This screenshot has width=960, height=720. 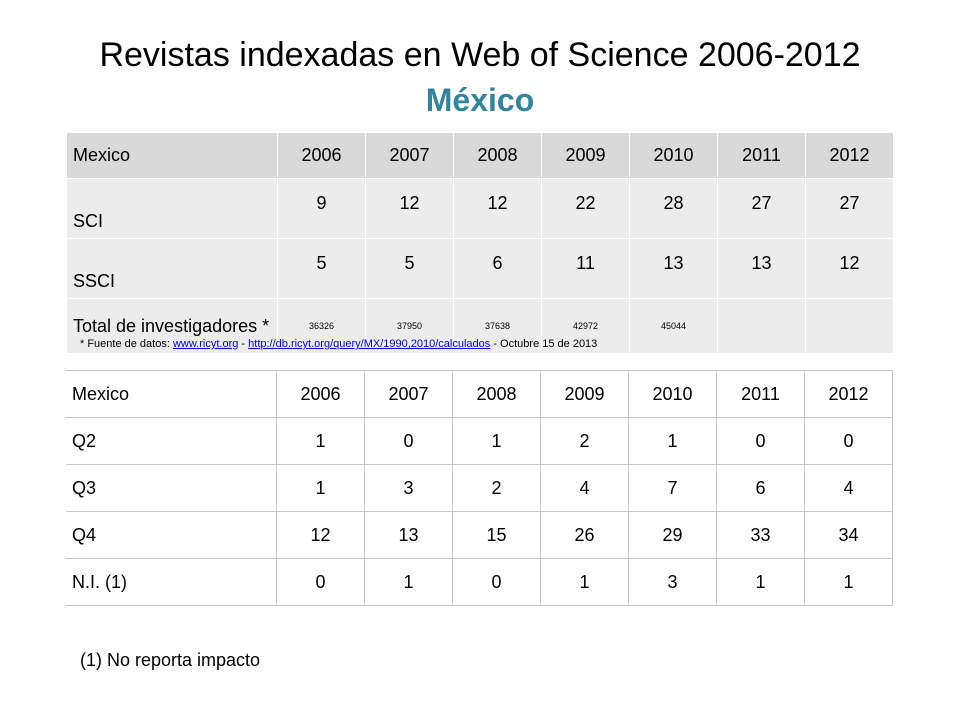 What do you see at coordinates (585, 268) in the screenshot?
I see `table-cell: 11` at bounding box center [585, 268].